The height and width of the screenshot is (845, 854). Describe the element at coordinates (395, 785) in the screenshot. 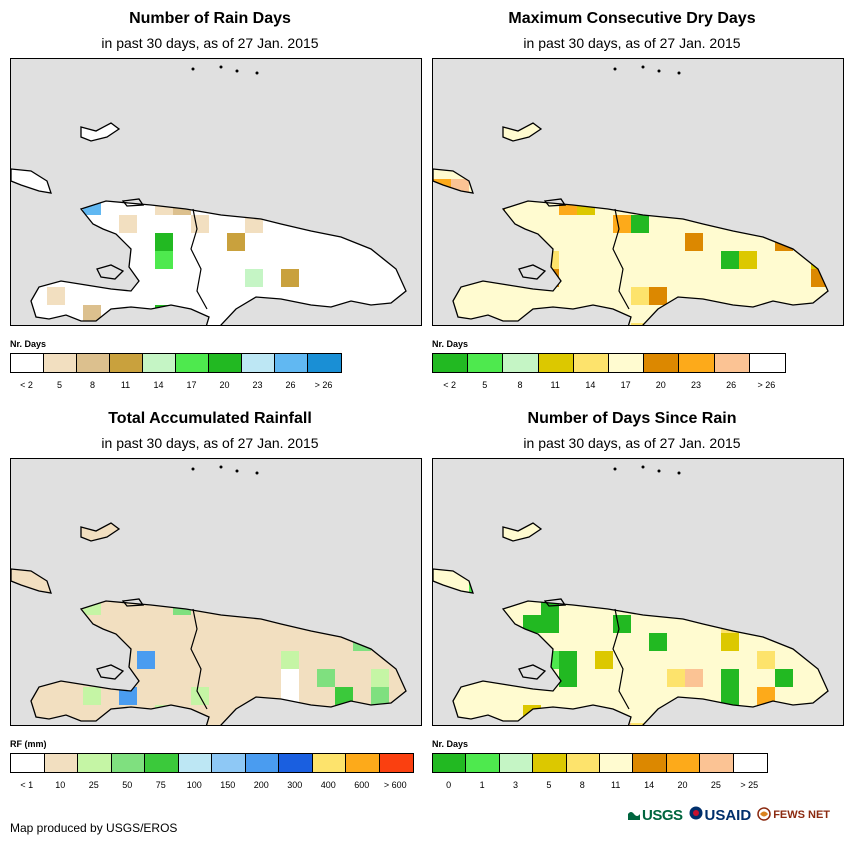

I see `legend-label: > 600` at that location.